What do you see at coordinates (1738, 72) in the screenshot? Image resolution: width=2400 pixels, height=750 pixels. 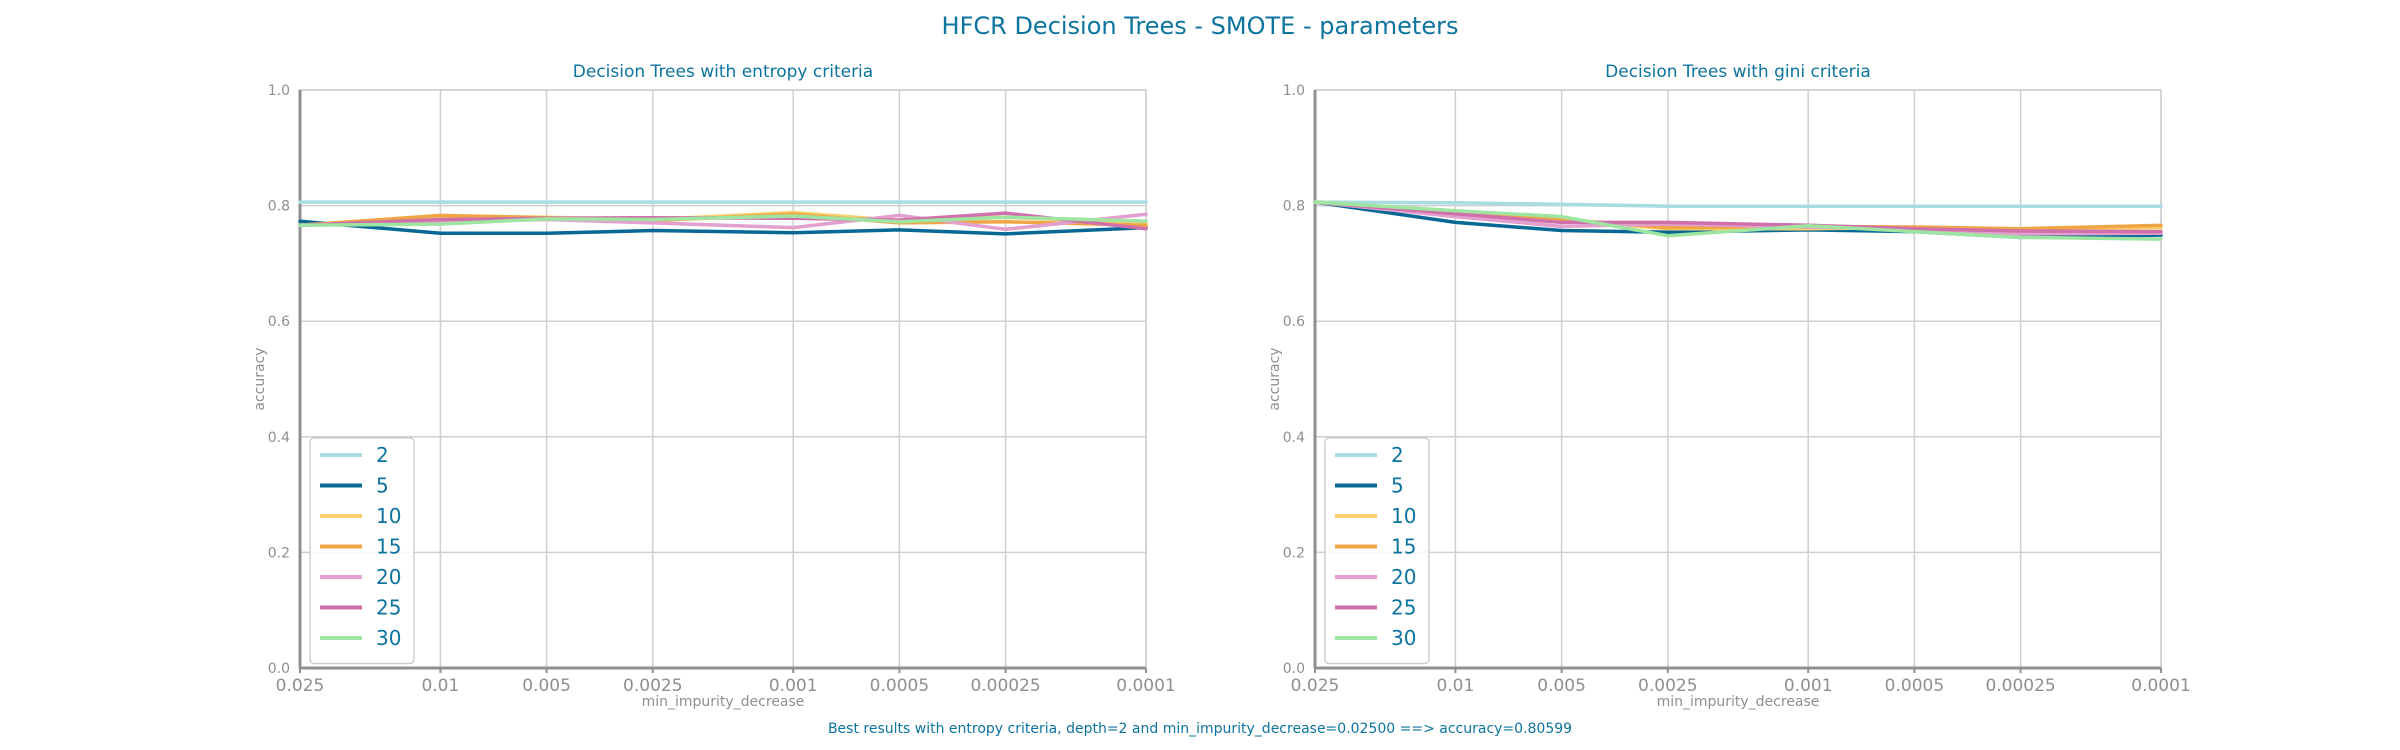 I see `subplot-title: Decision Trees with gini criteria` at bounding box center [1738, 72].